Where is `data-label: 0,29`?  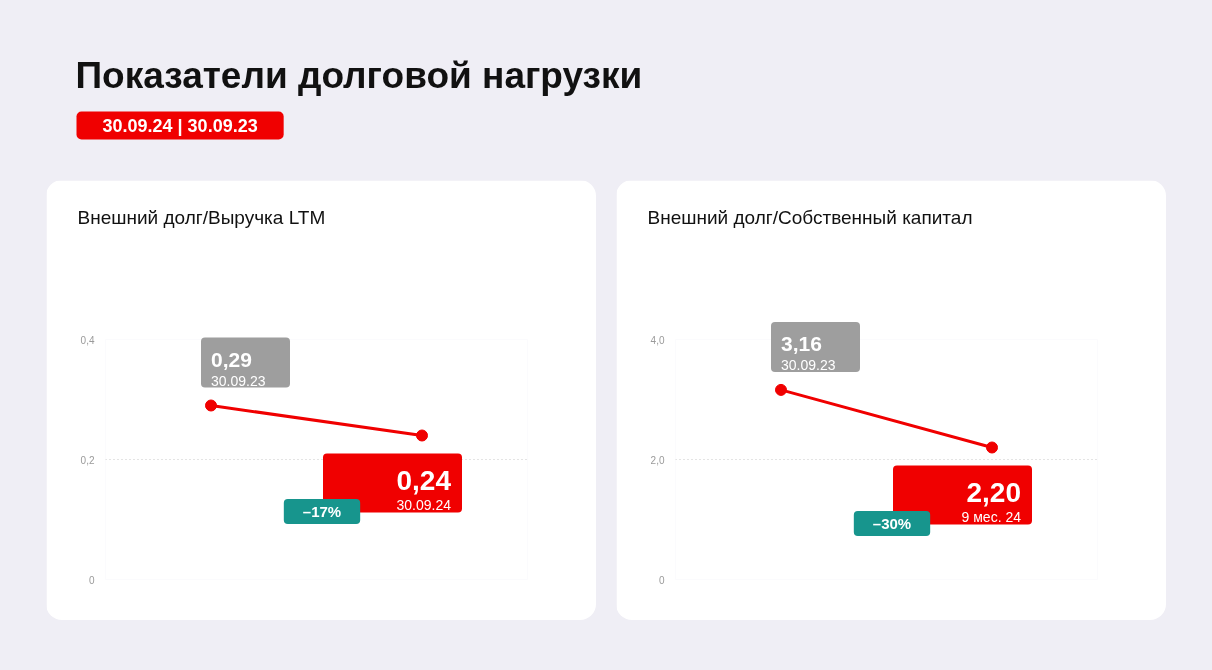 data-label: 0,29 is located at coordinates (231, 359).